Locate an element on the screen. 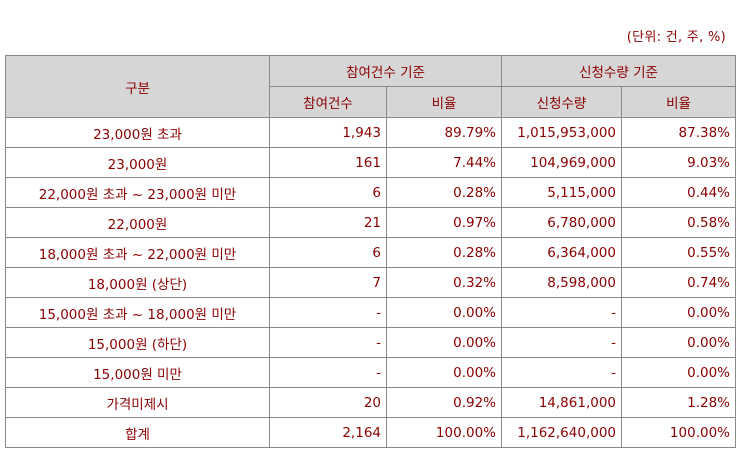  row-count: 20 is located at coordinates (328, 402).